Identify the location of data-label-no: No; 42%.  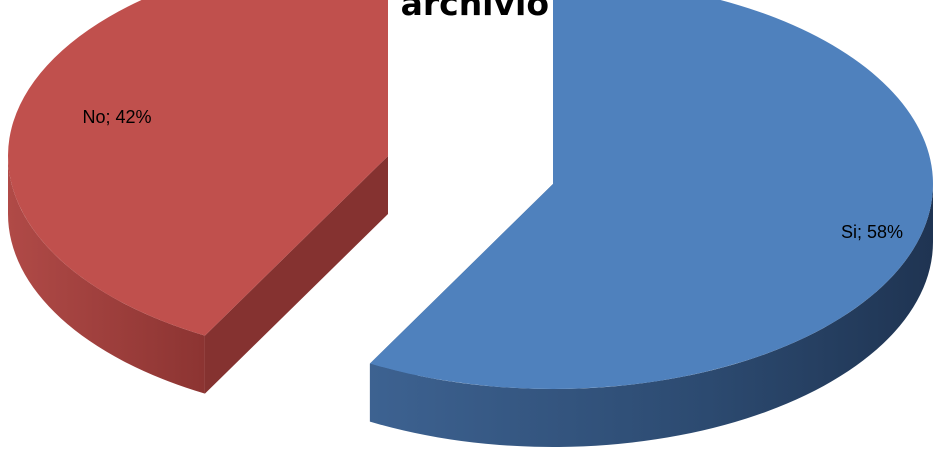
(116, 117).